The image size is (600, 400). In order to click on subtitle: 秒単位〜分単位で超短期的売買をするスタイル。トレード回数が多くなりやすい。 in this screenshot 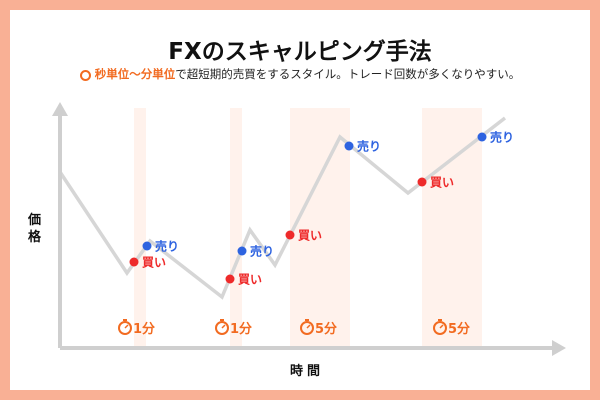, I will do `click(300, 74)`.